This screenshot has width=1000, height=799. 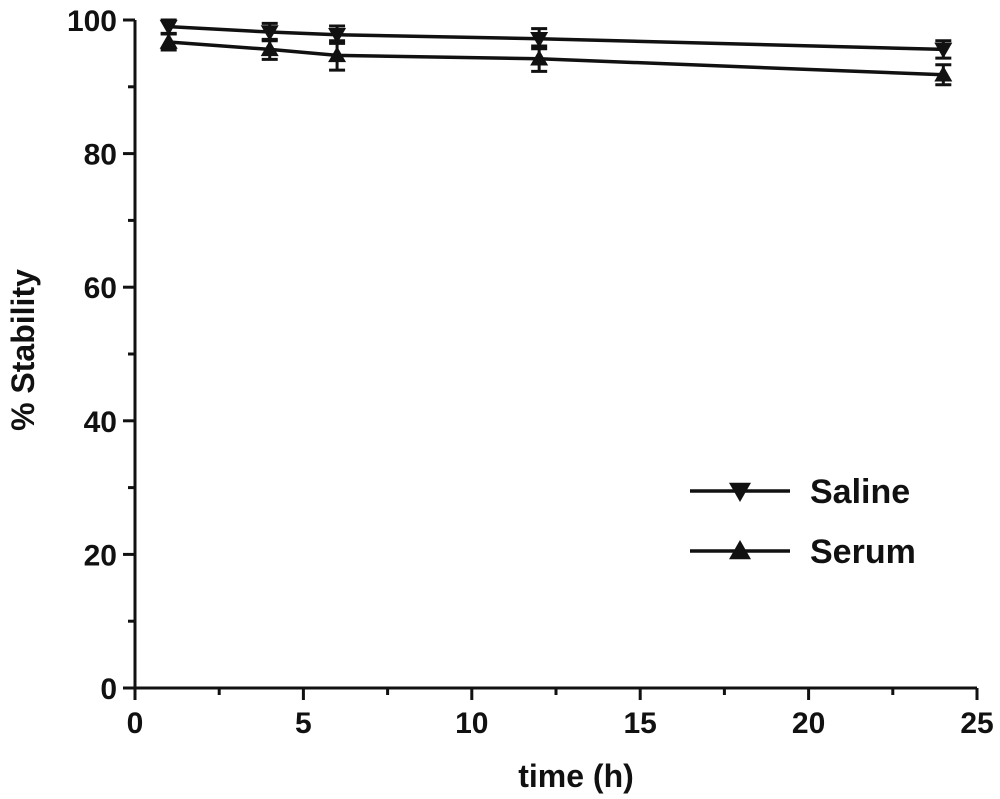 I want to click on series-saline, so click(x=556, y=39).